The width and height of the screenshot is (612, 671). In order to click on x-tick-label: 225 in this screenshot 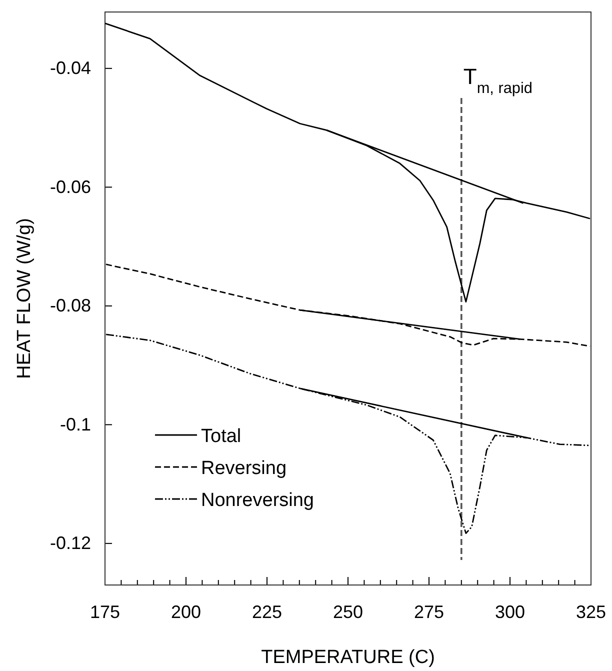, I will do `click(267, 612)`.